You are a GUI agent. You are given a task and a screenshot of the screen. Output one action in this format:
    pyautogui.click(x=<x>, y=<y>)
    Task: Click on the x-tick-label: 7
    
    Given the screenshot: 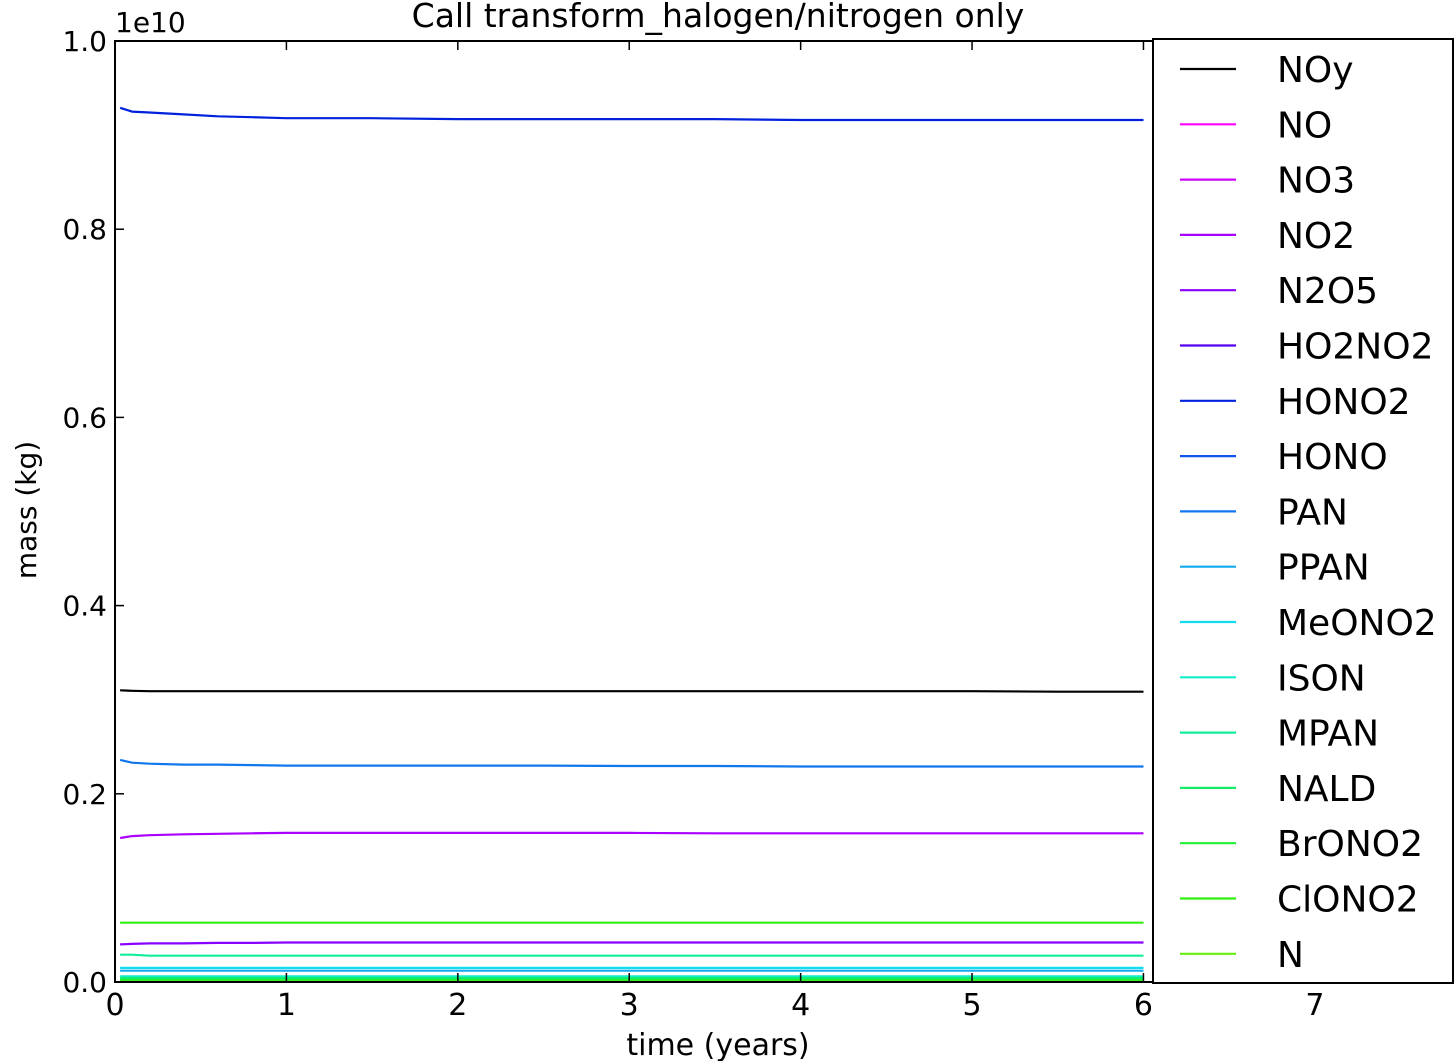 What is the action you would take?
    pyautogui.click(x=1314, y=1005)
    